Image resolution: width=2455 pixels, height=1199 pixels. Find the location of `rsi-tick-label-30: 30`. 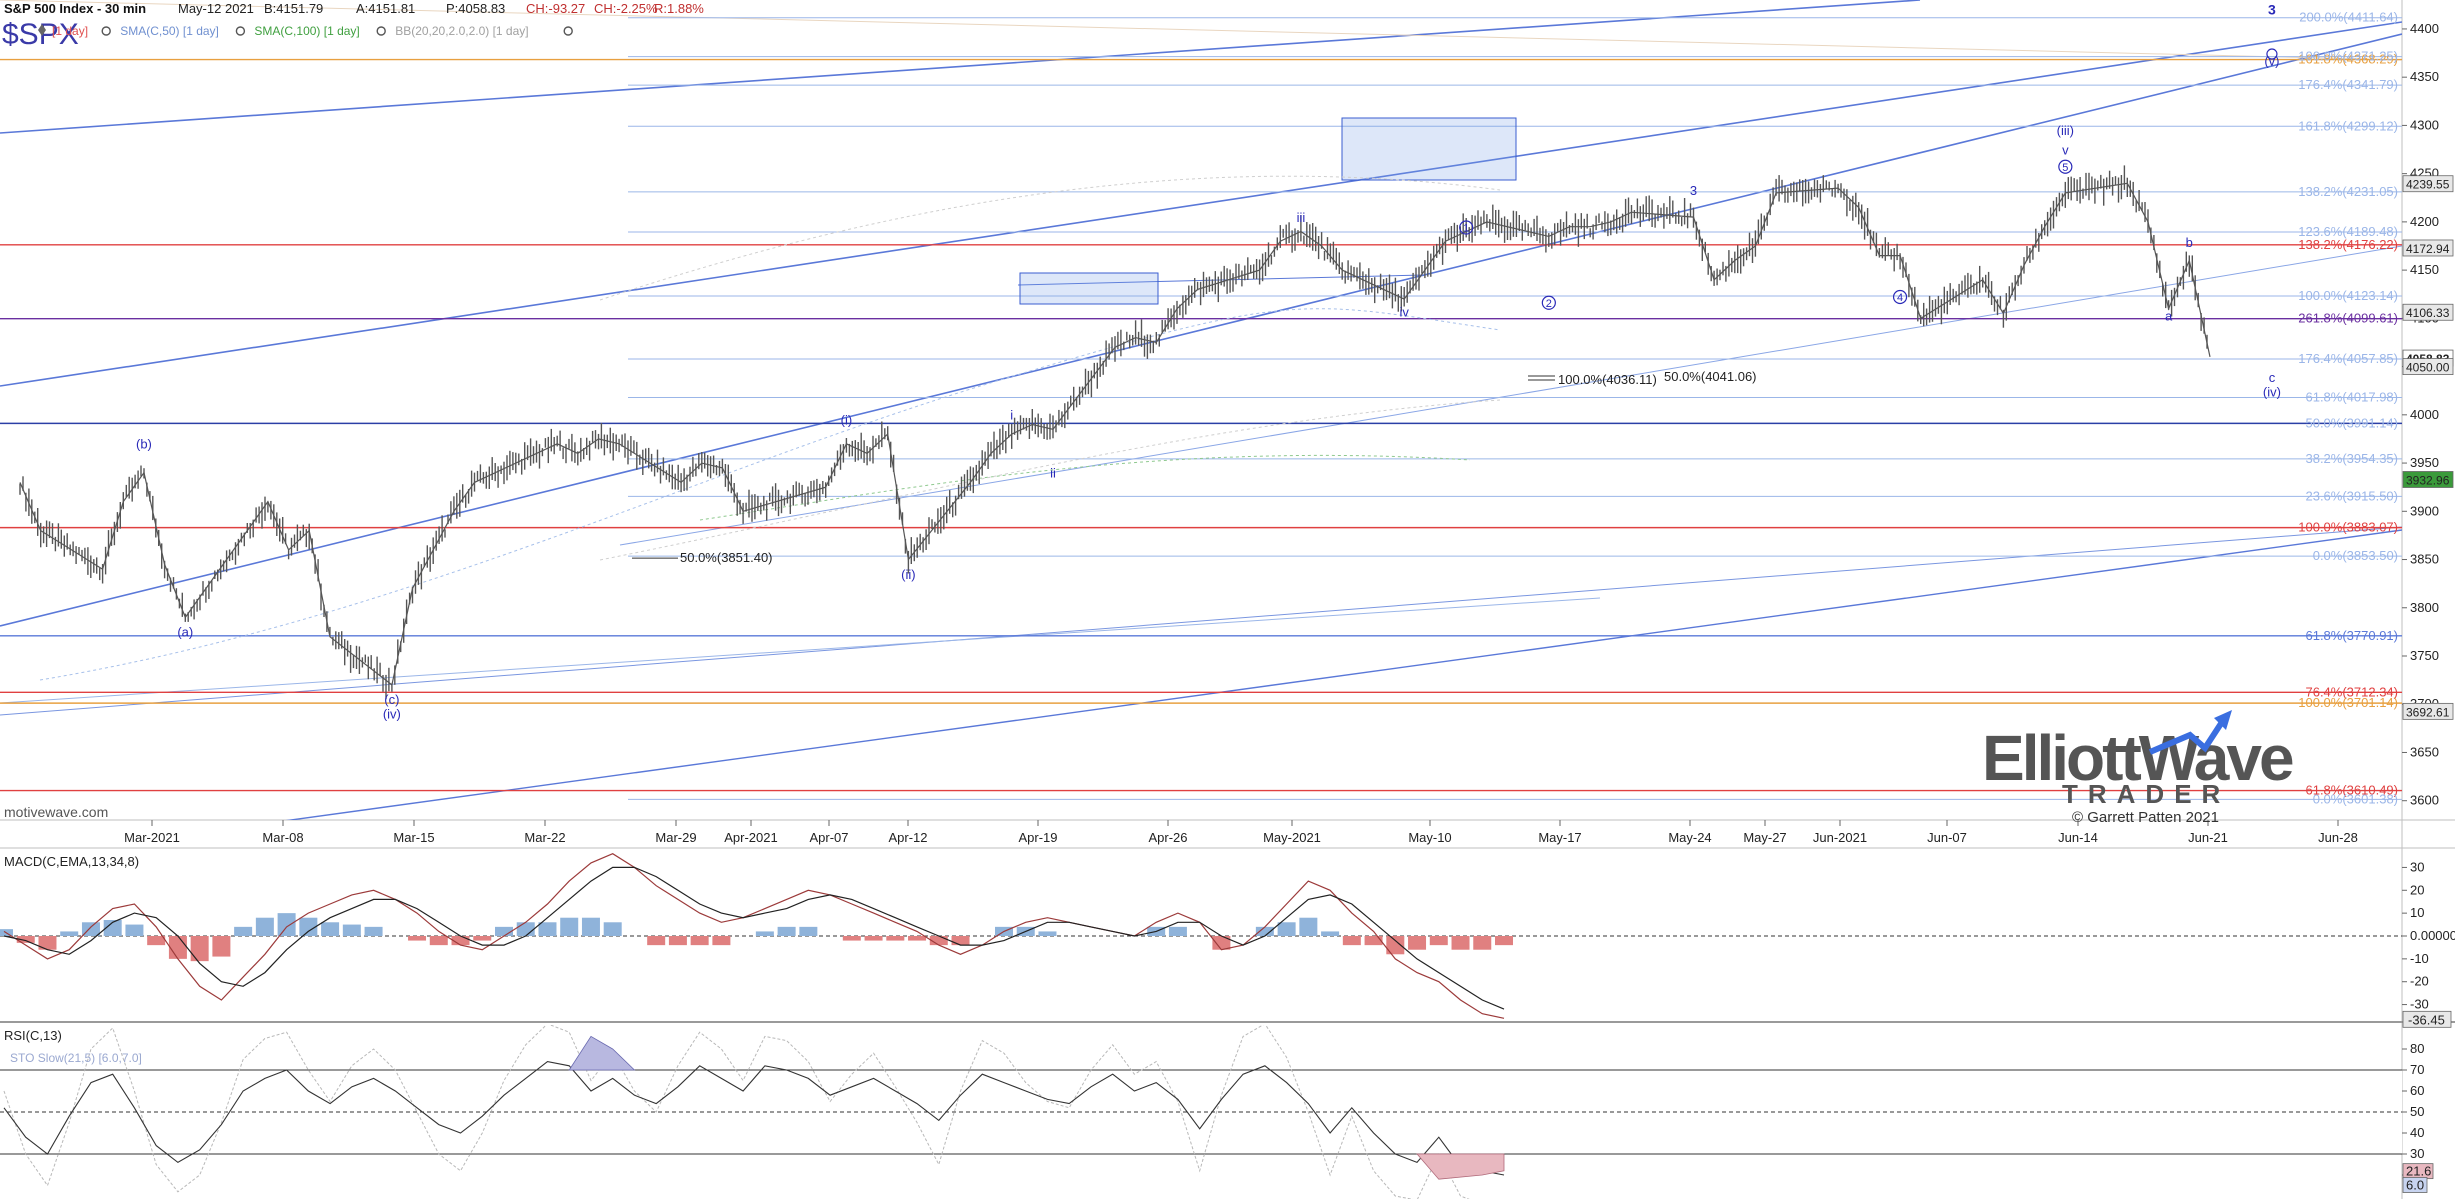

rsi-tick-label-30: 30 is located at coordinates (2417, 1153).